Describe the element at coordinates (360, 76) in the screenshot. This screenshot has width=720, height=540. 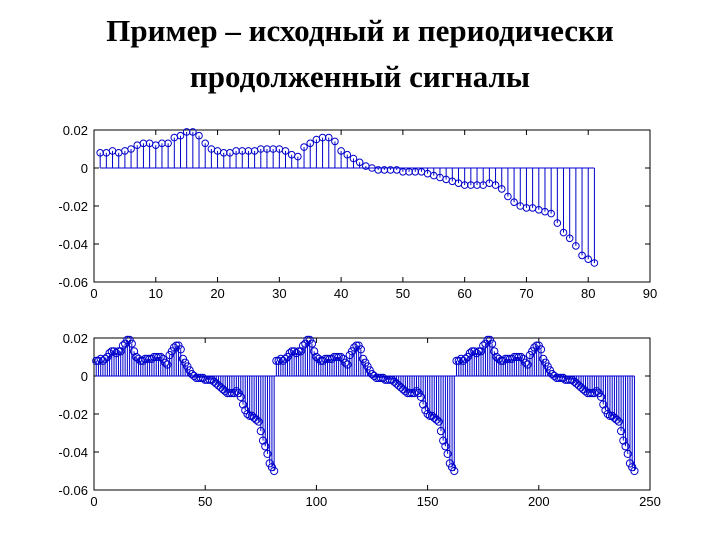
I see `title-line-2: продолженный сигналы` at that location.